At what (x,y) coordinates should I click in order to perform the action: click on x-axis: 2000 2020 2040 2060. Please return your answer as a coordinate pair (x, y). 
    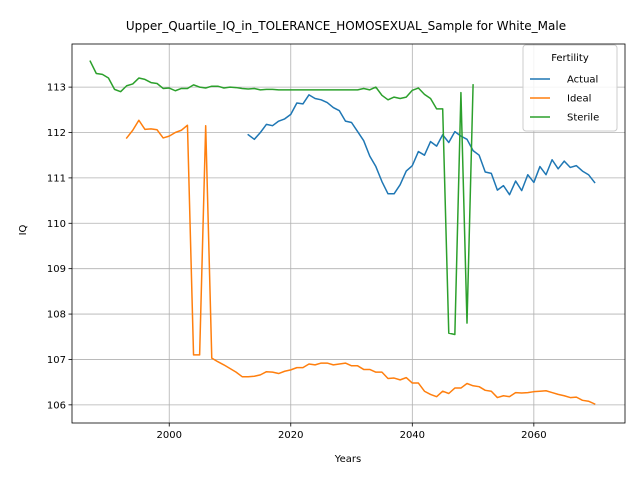
    Looking at the image, I should click on (352, 432).